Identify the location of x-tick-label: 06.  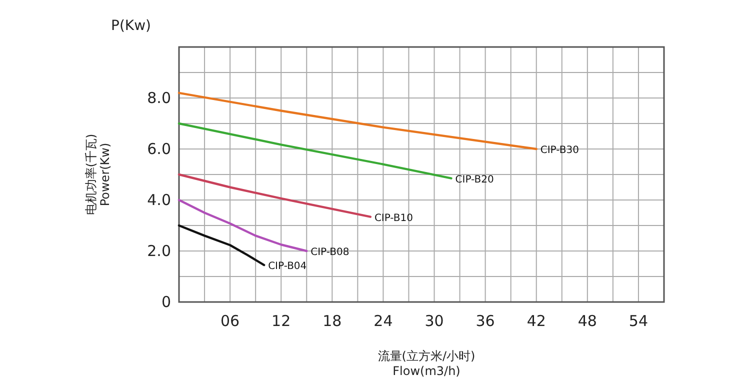
(230, 321).